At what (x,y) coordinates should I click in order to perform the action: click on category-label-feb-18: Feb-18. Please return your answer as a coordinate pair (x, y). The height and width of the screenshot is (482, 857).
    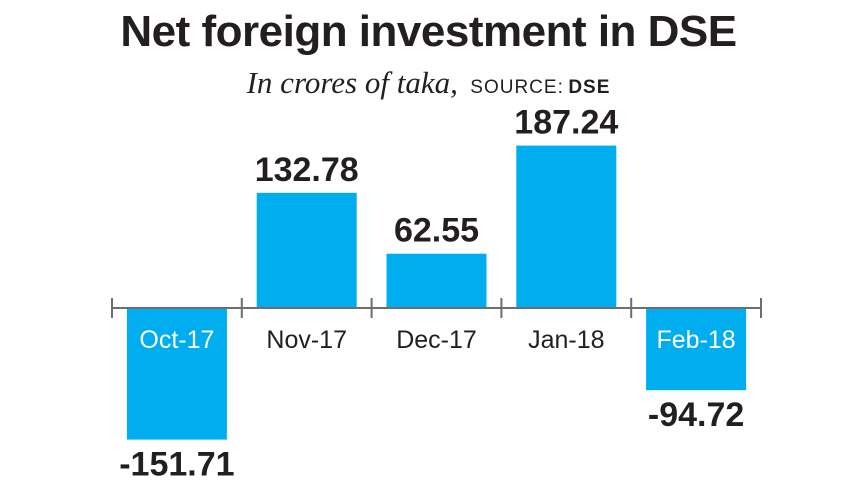
    Looking at the image, I should click on (695, 340).